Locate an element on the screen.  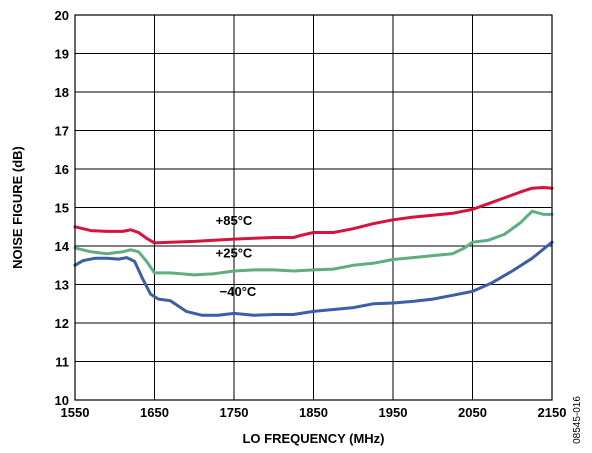
y-tick-label: 10 is located at coordinates (62, 400).